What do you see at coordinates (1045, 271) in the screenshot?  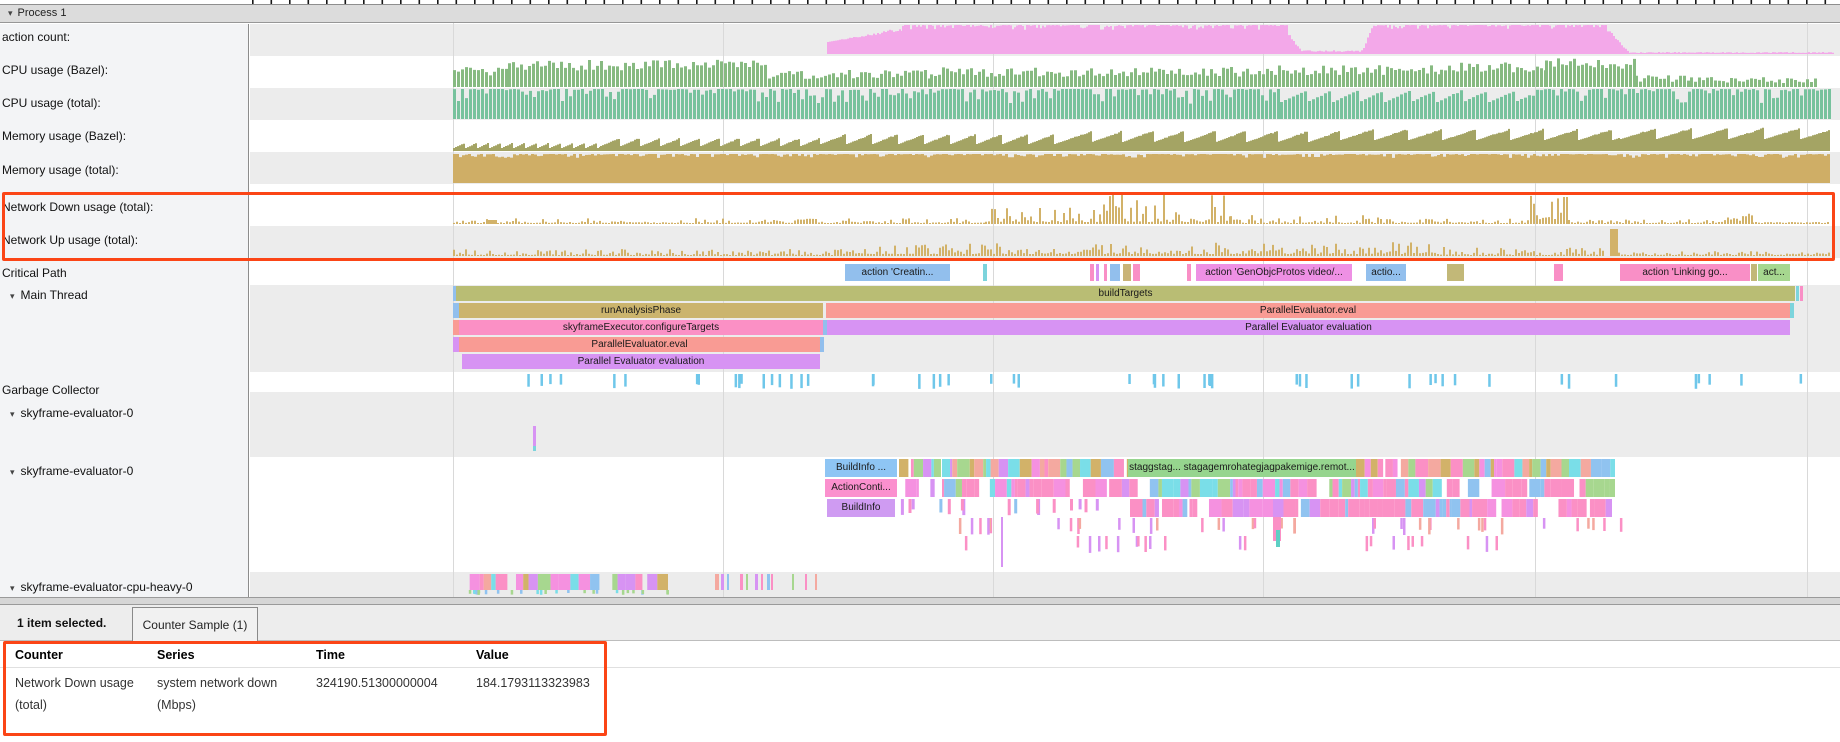 I see `timeline-row-critical-path` at bounding box center [1045, 271].